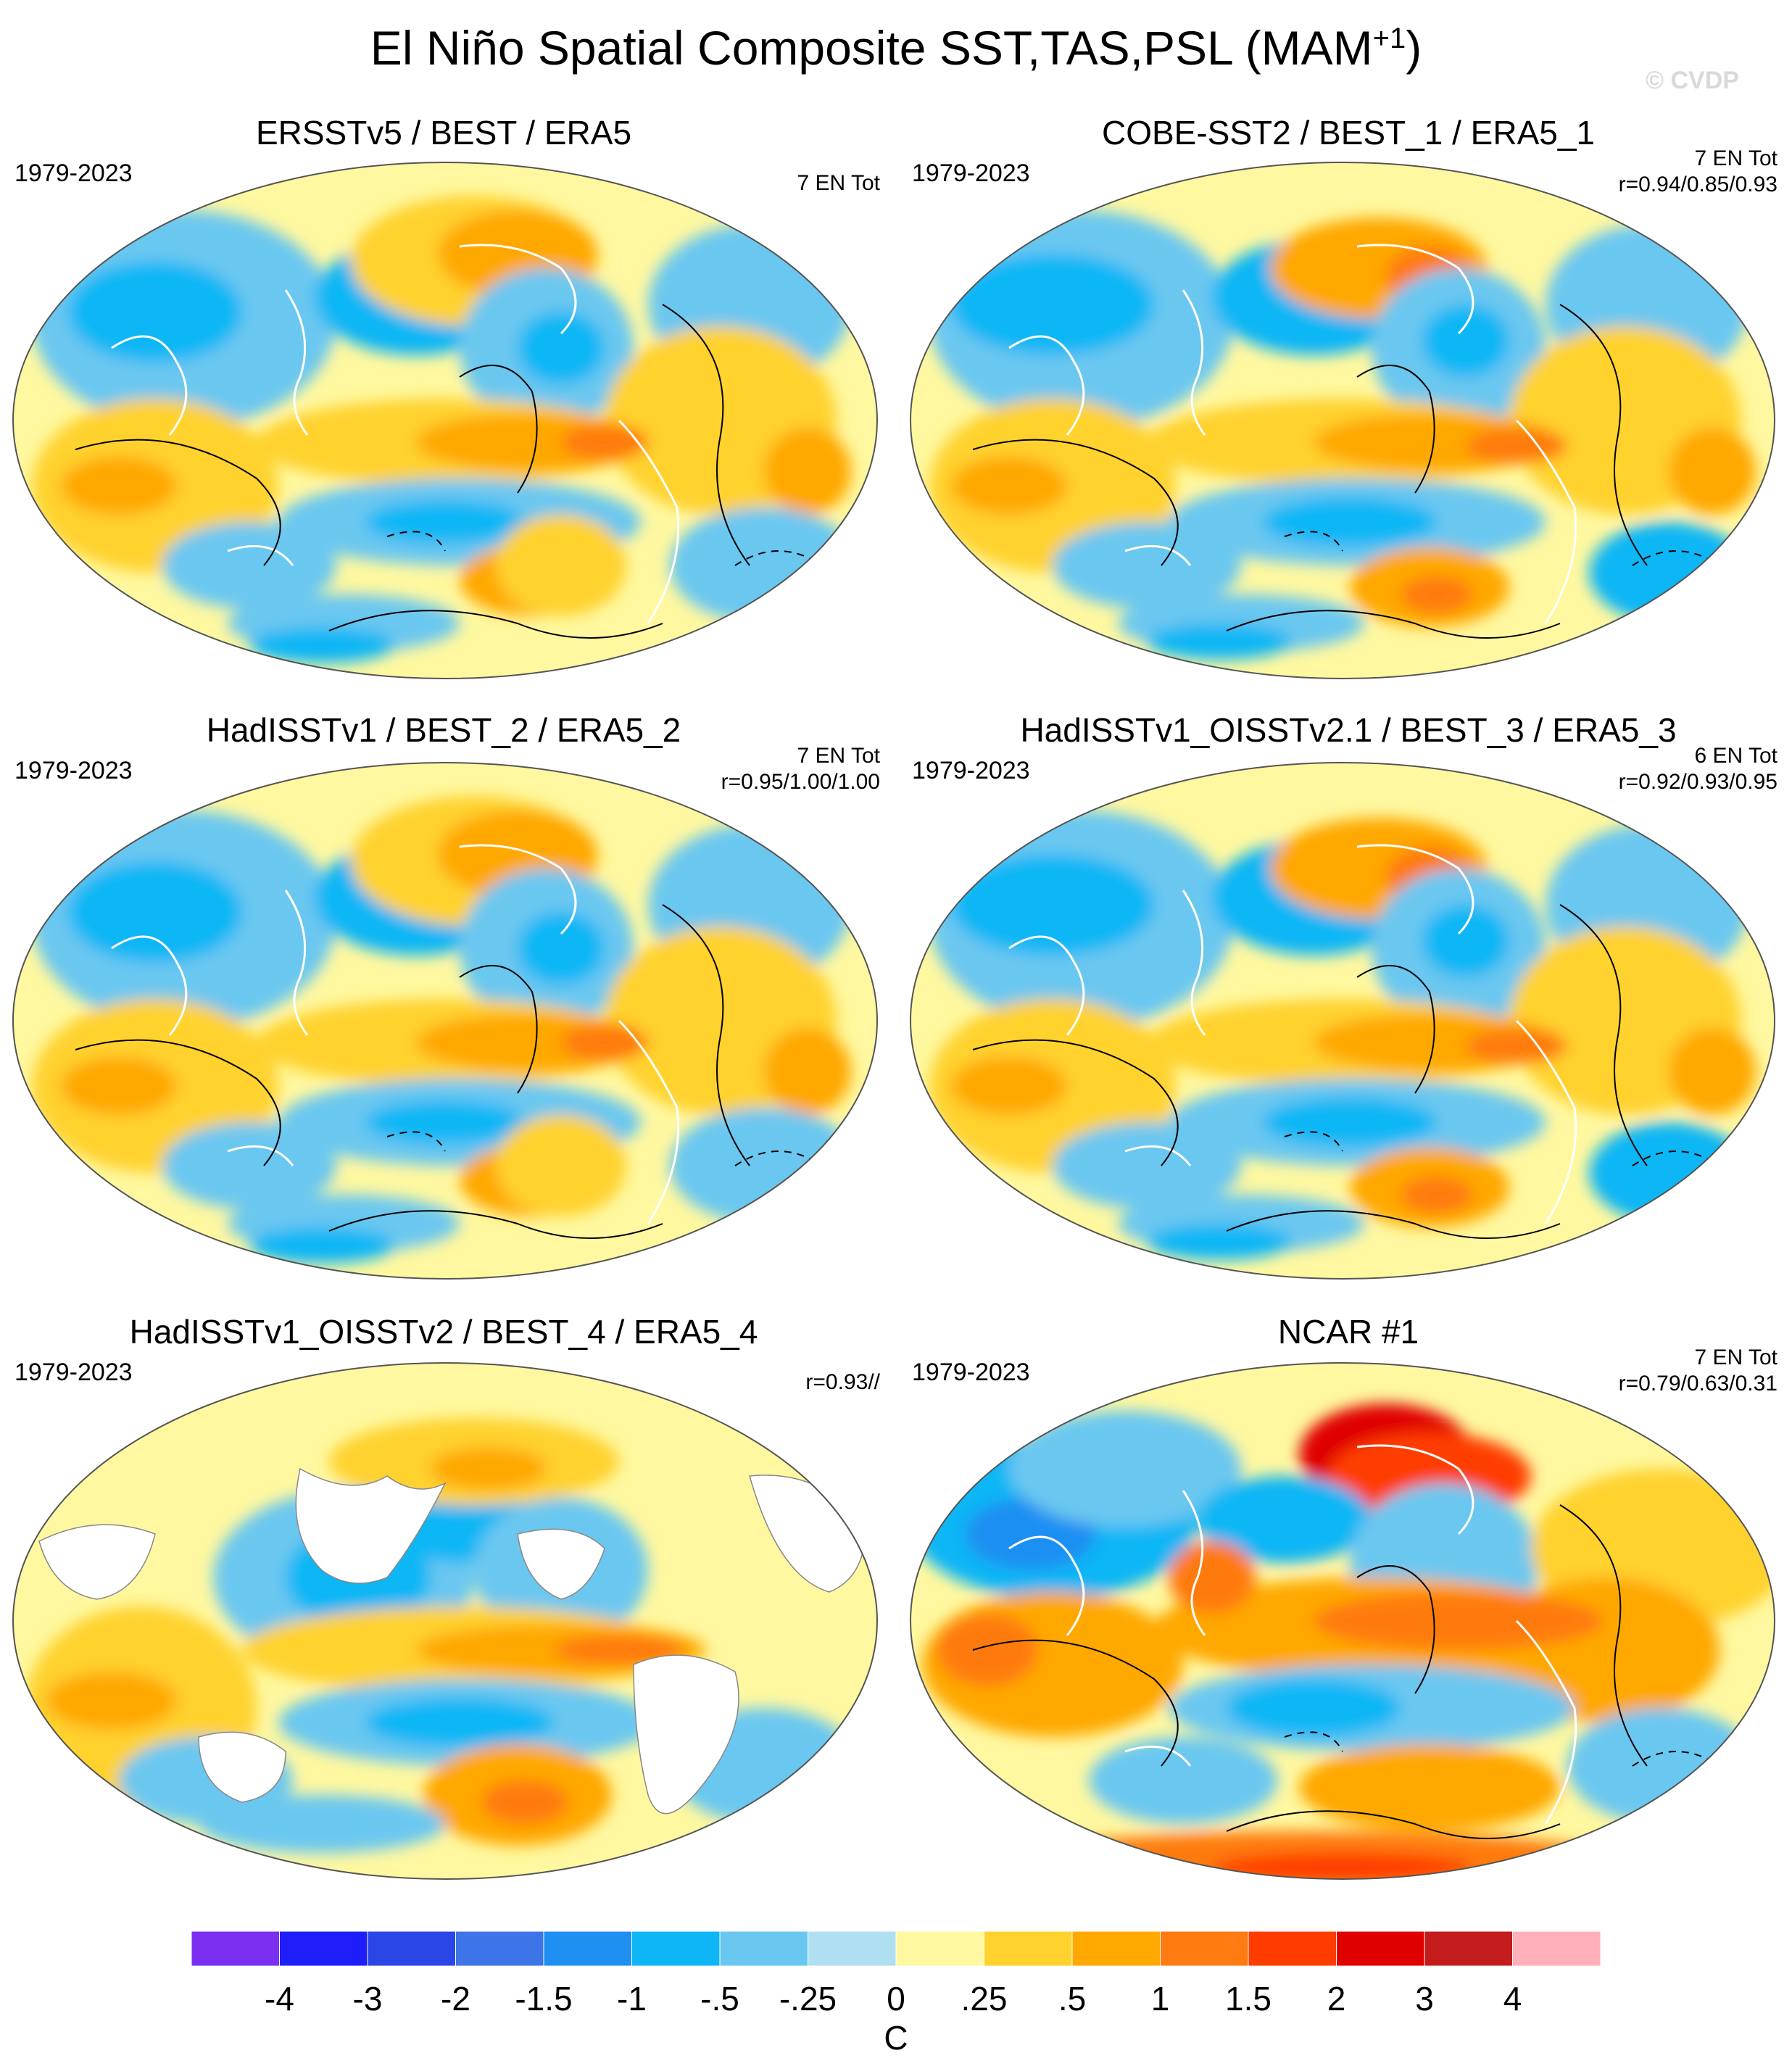  What do you see at coordinates (544, 1999) in the screenshot?
I see `colorbar-tick-label: -1.5` at bounding box center [544, 1999].